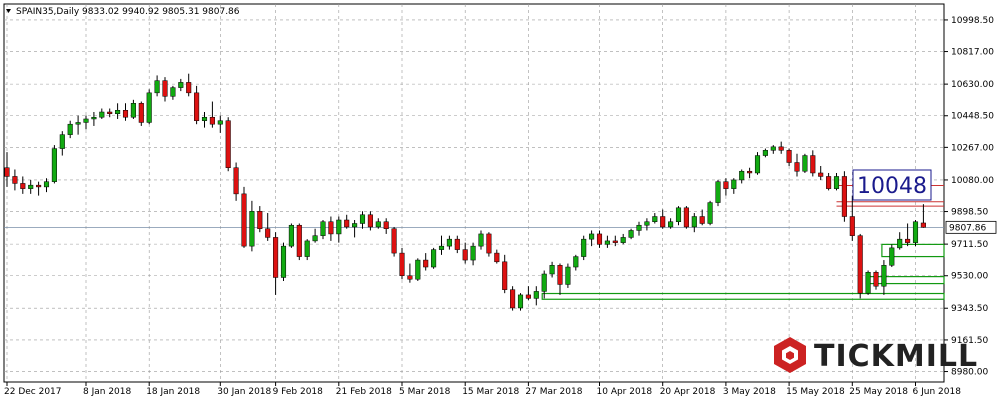  What do you see at coordinates (625, 392) in the screenshot?
I see `x-tick-label: 10 Apr 2018` at bounding box center [625, 392].